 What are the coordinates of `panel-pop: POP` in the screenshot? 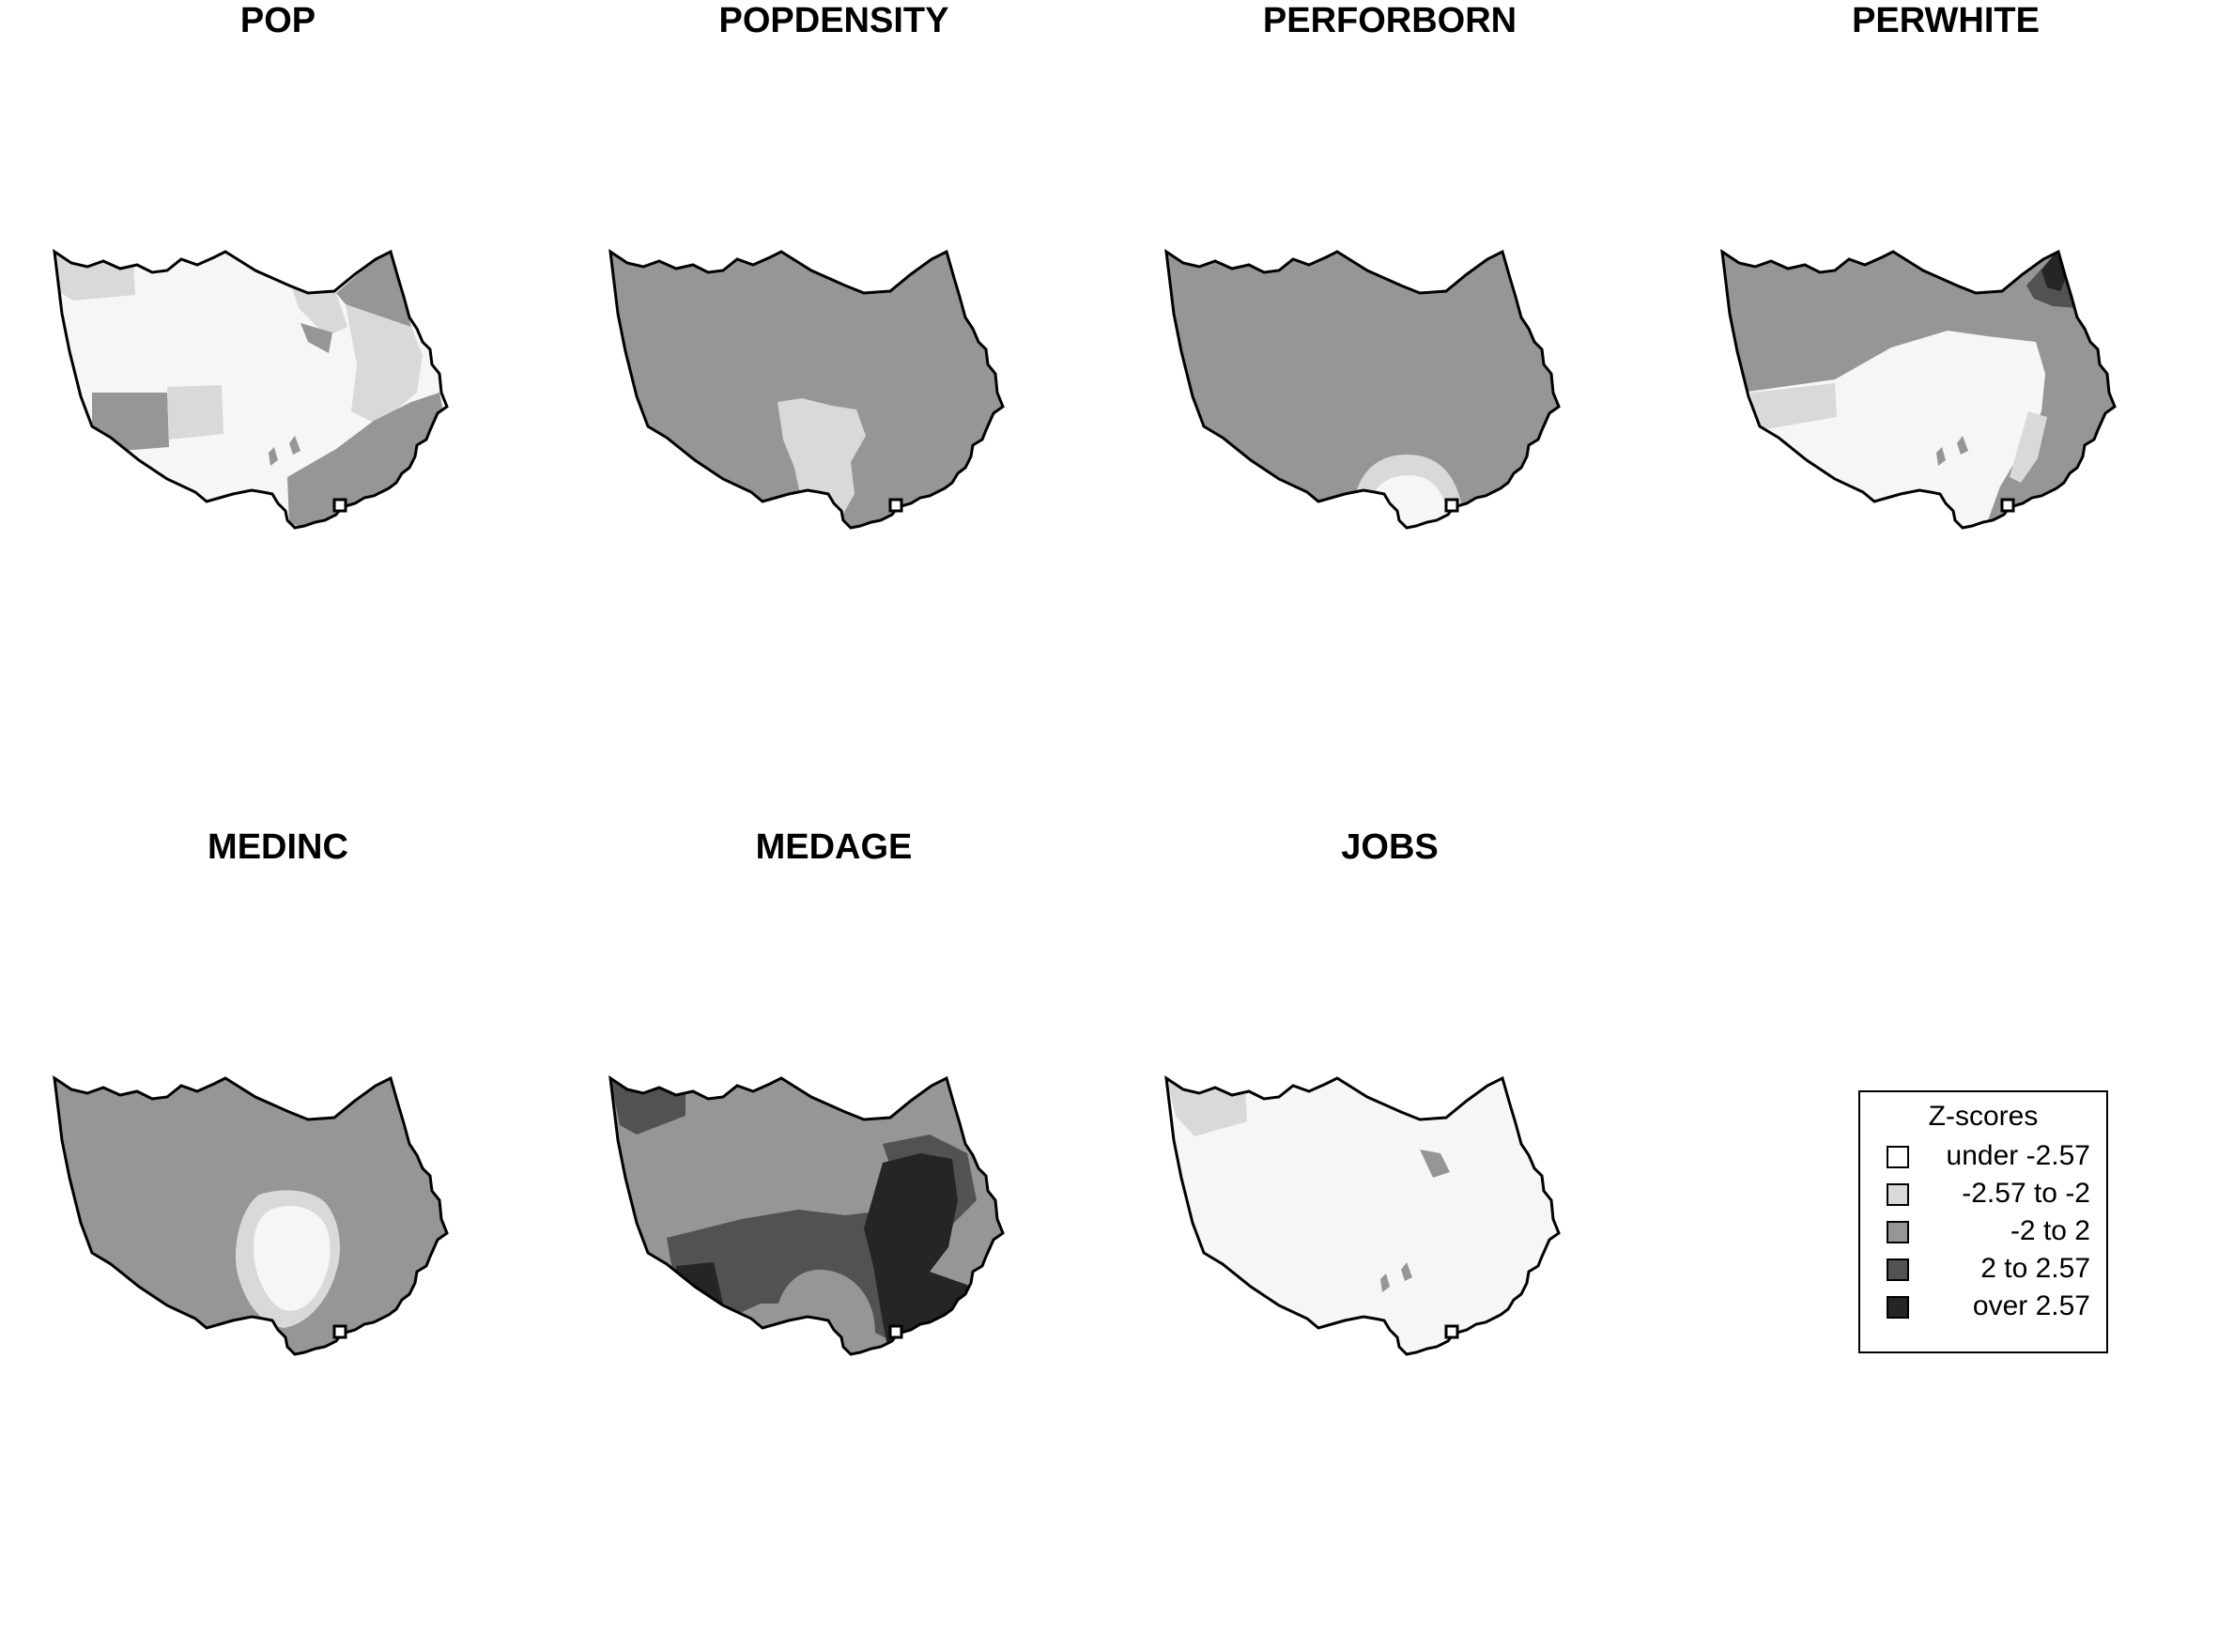 It's located at (251, 265).